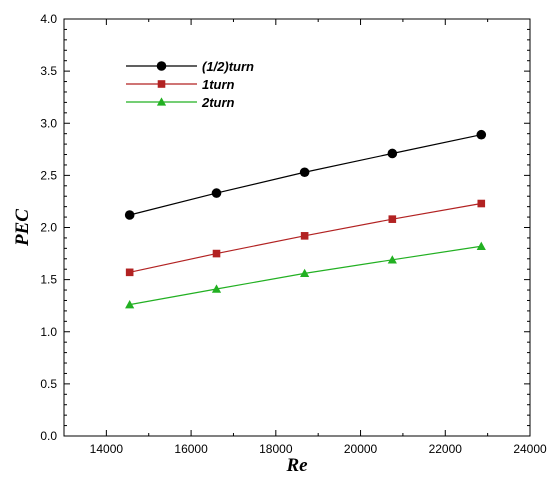 The height and width of the screenshot is (486, 550). What do you see at coordinates (180, 102) in the screenshot?
I see `legend-item: 2turn` at bounding box center [180, 102].